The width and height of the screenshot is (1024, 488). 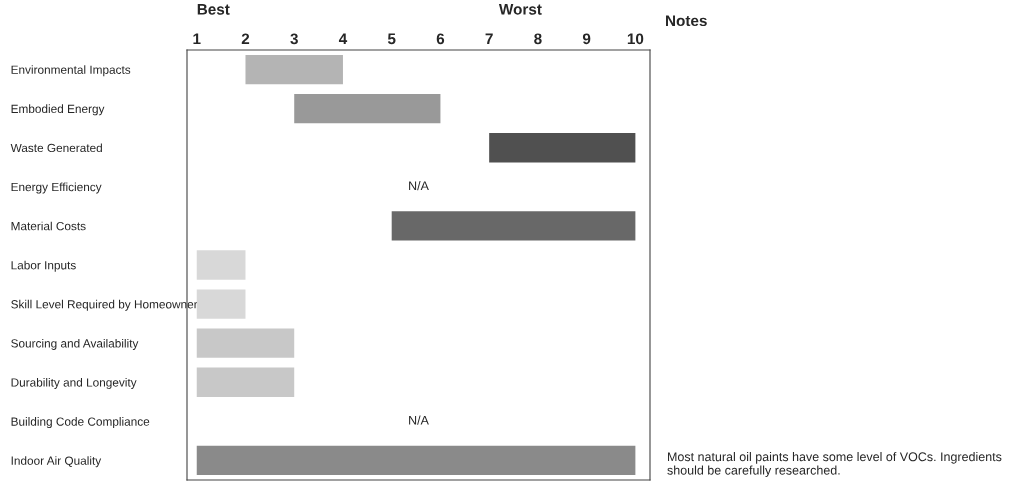 I want to click on text: Notes, so click(x=686, y=21).